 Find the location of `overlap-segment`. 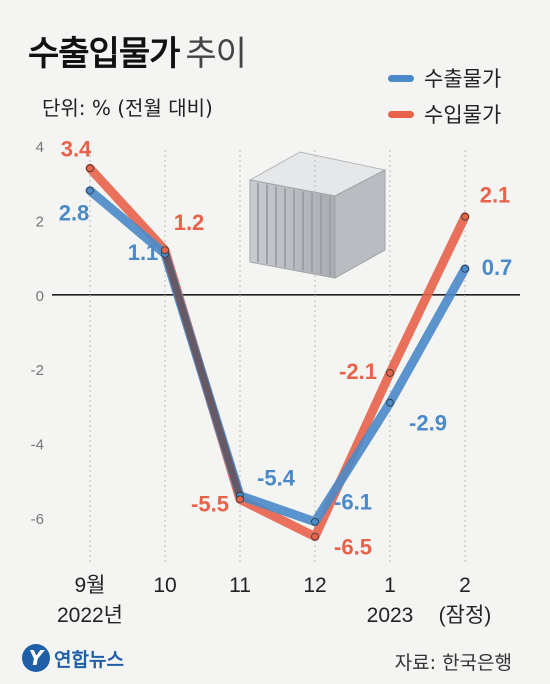

overlap-segment is located at coordinates (202, 374).